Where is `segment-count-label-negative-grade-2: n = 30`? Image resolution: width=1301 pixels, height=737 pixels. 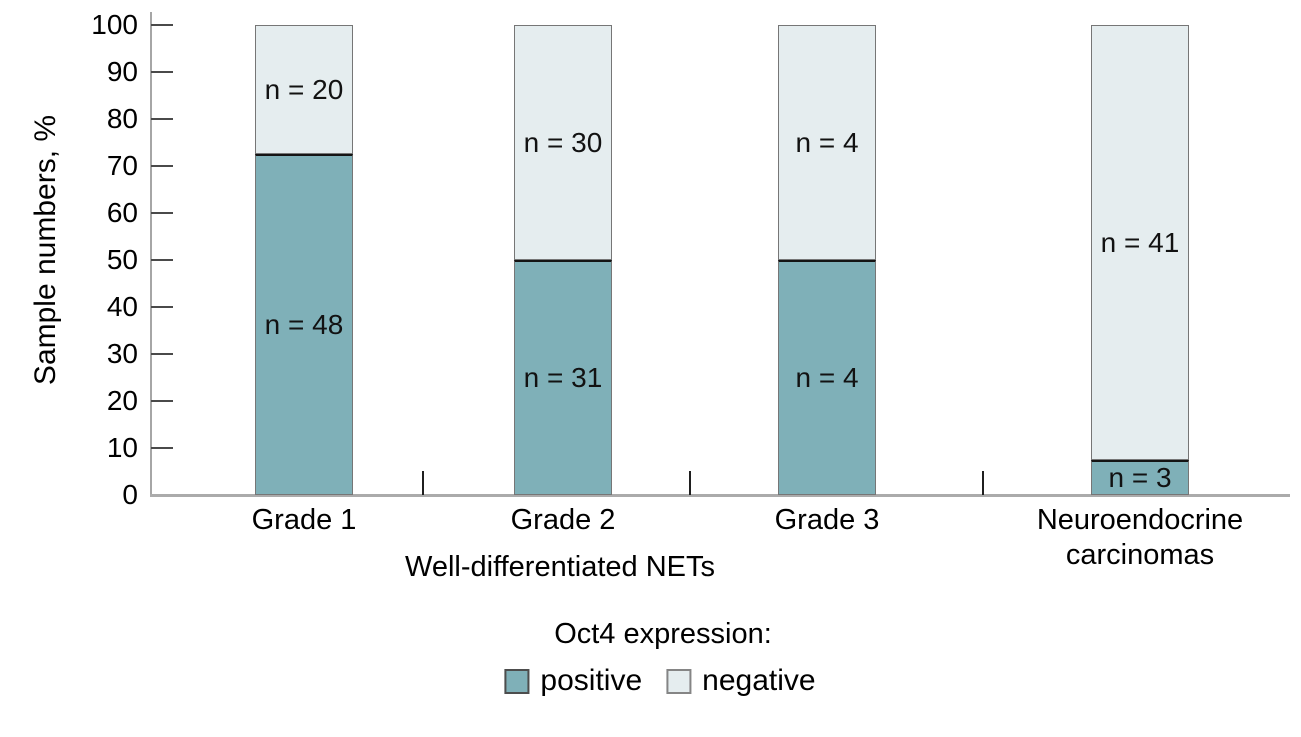
segment-count-label-negative-grade-2: n = 30 is located at coordinates (563, 142).